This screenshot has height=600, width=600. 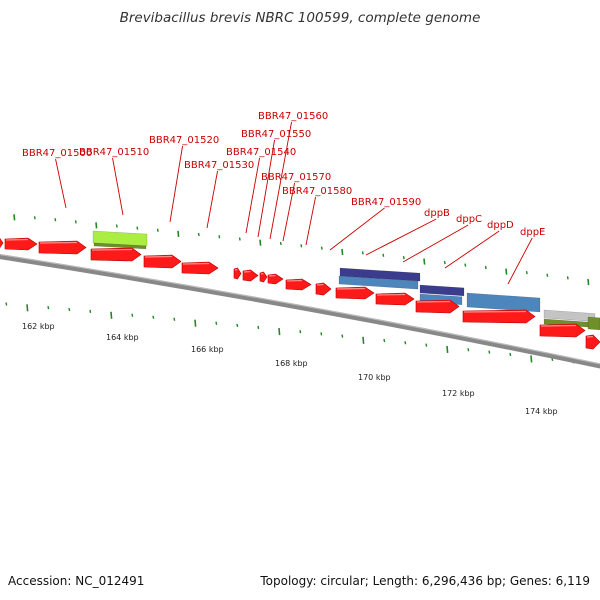 What do you see at coordinates (374, 377) in the screenshot?
I see `scale-label-5: 170 kbp` at bounding box center [374, 377].